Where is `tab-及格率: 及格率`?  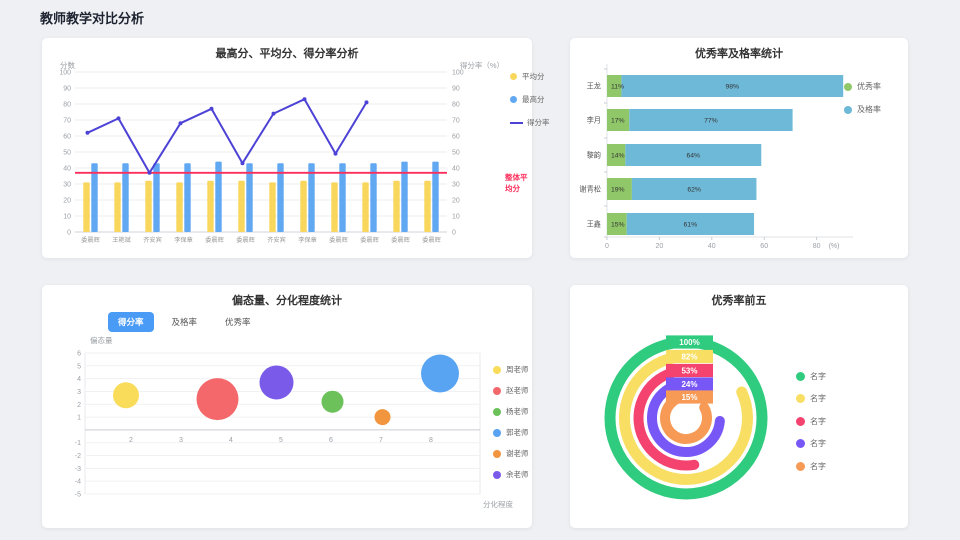 tab-及格率: 及格率 is located at coordinates (185, 322).